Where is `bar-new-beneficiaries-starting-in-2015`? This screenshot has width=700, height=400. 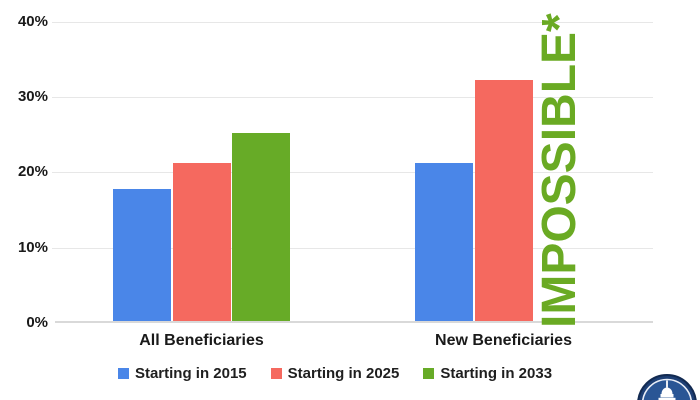
bar-new-beneficiaries-starting-in-2015 is located at coordinates (444, 242).